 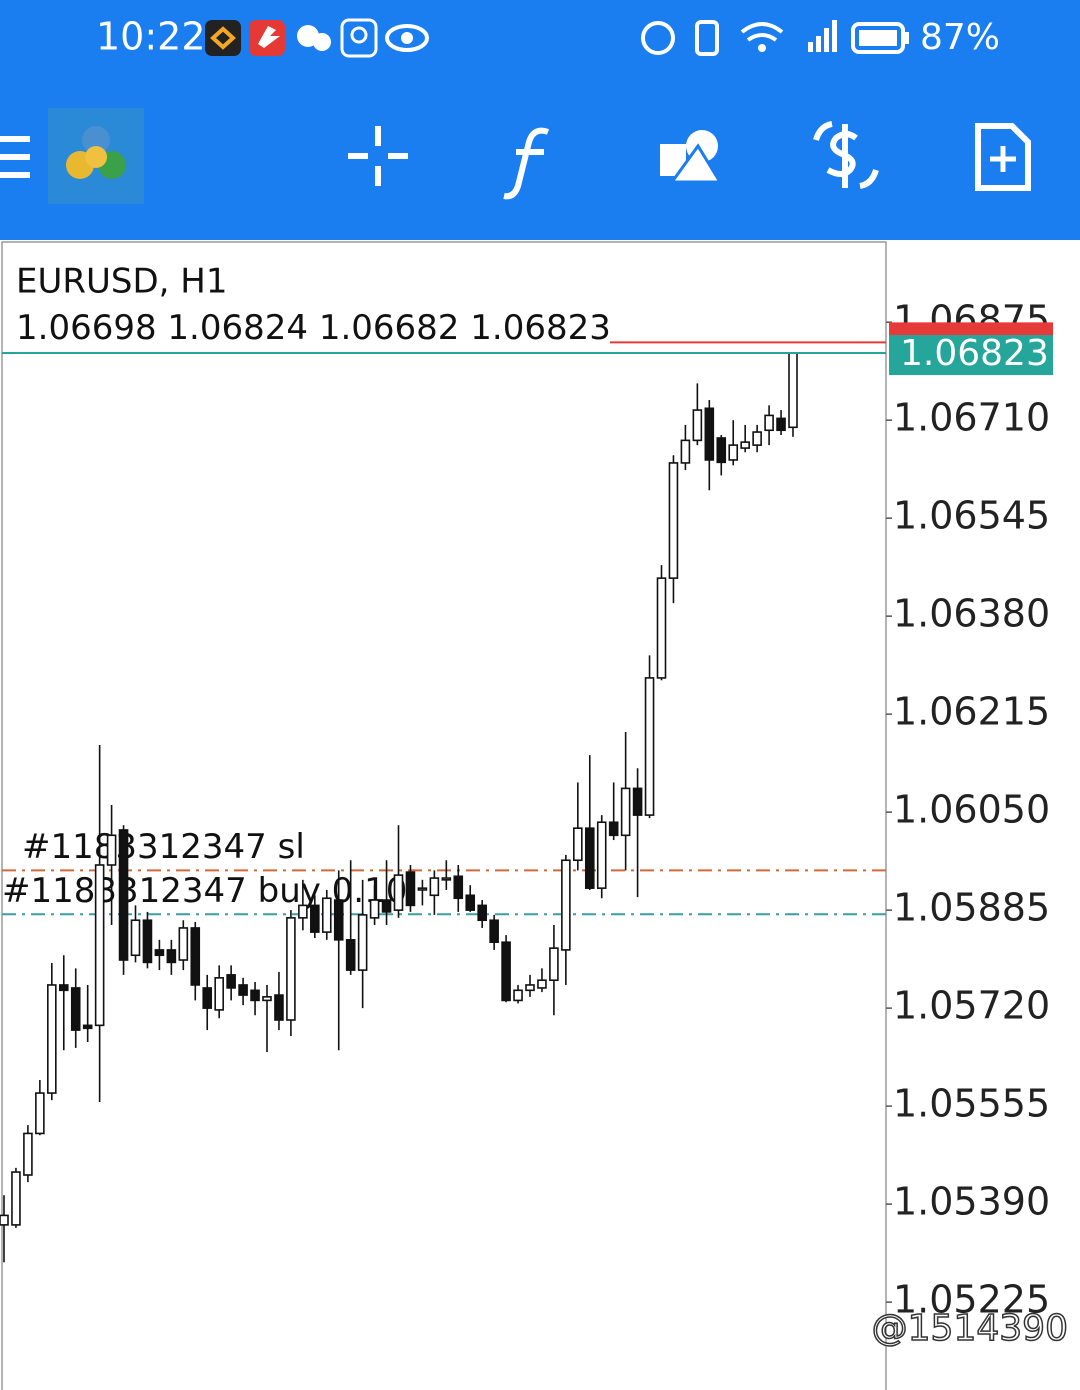 What do you see at coordinates (971, 1300) in the screenshot?
I see `y-tick-label: 1.05225` at bounding box center [971, 1300].